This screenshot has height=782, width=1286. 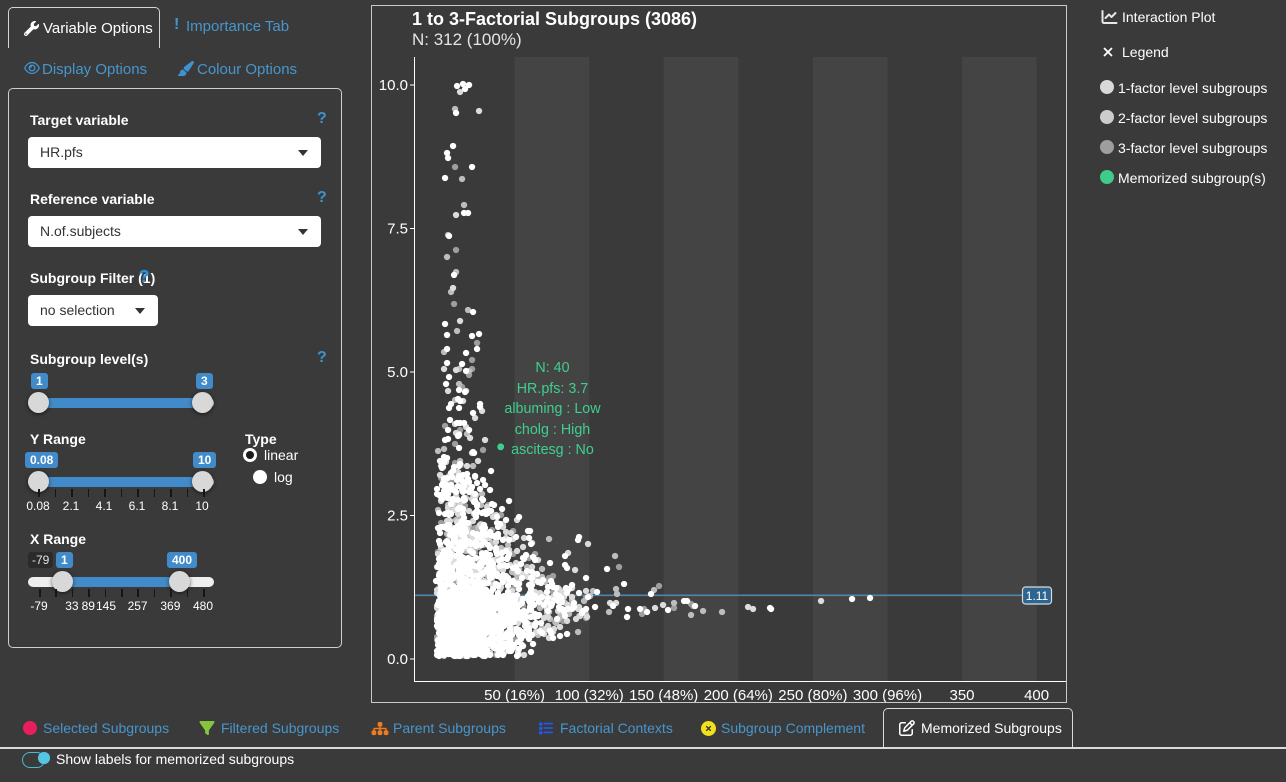 I want to click on svg-text: 2.5, so click(x=397, y=516).